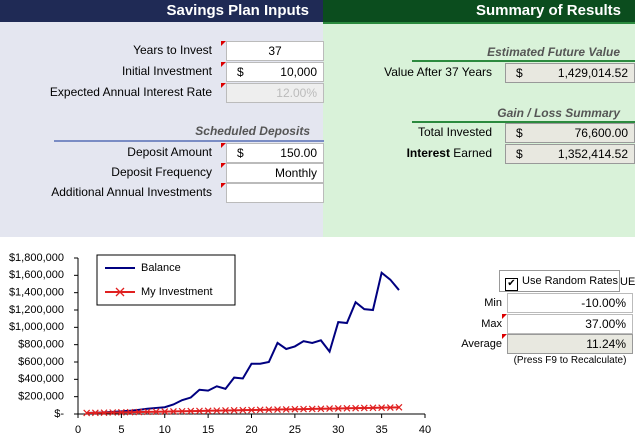  Describe the element at coordinates (570, 133) in the screenshot. I see `result-cell: $76,600.00` at that location.